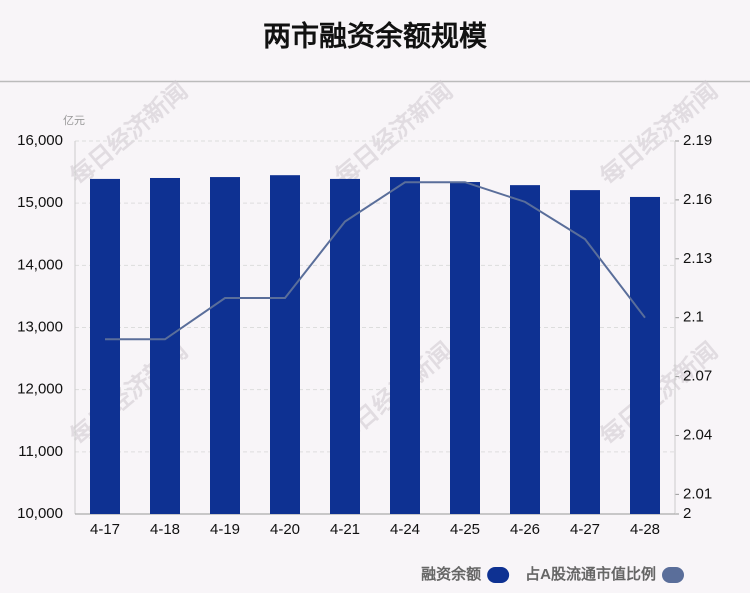 The width and height of the screenshot is (750, 593). I want to click on legend-label: 融资余额, so click(451, 574).